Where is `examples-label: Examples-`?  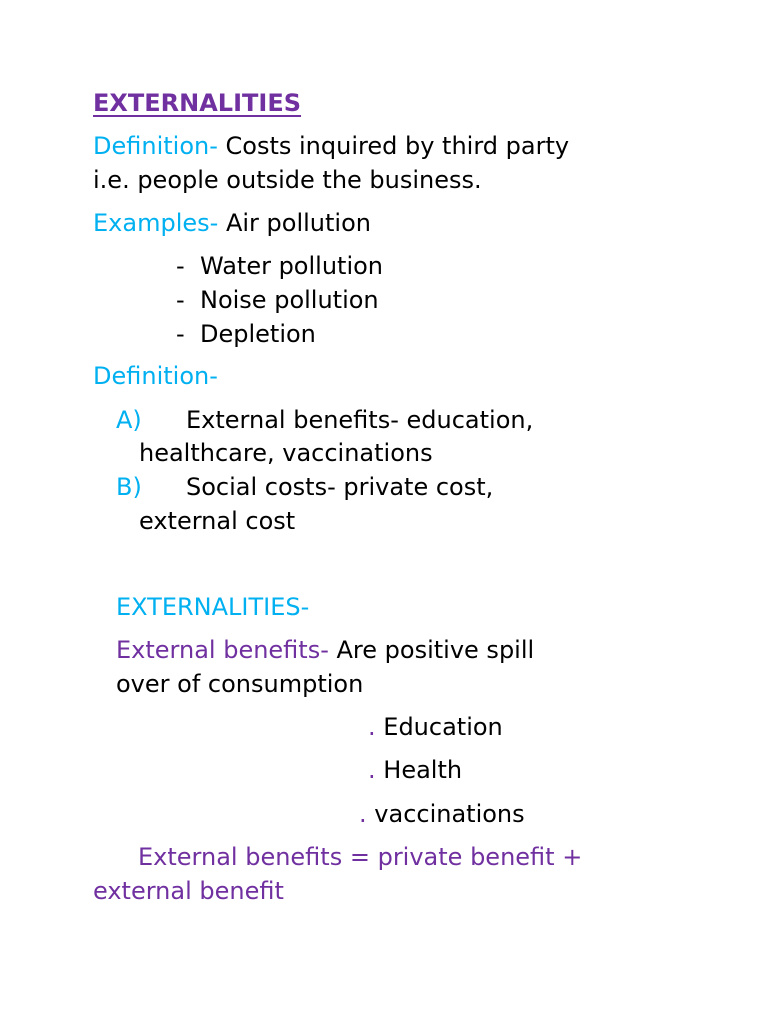 examples-label: Examples- is located at coordinates (156, 223).